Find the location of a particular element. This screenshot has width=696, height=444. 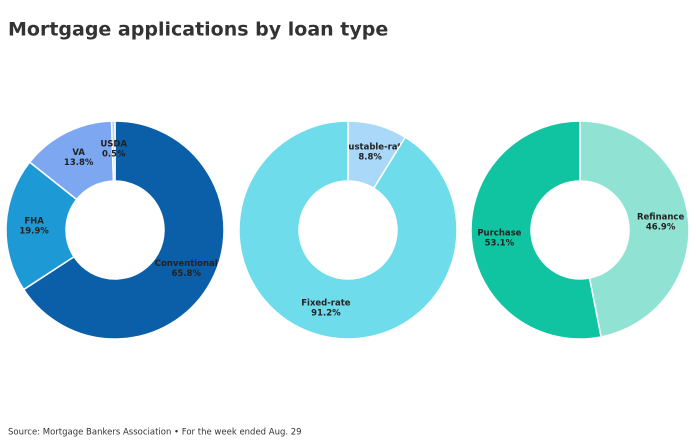

slice-value-label: 13.8% is located at coordinates (79, 163).